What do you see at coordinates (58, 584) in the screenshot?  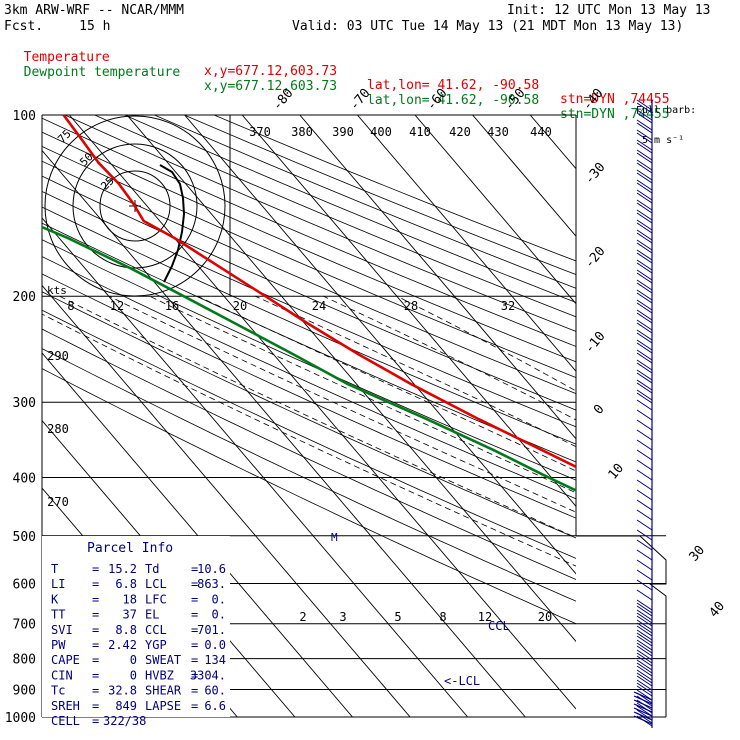 I see `parcel-label: LI` at bounding box center [58, 584].